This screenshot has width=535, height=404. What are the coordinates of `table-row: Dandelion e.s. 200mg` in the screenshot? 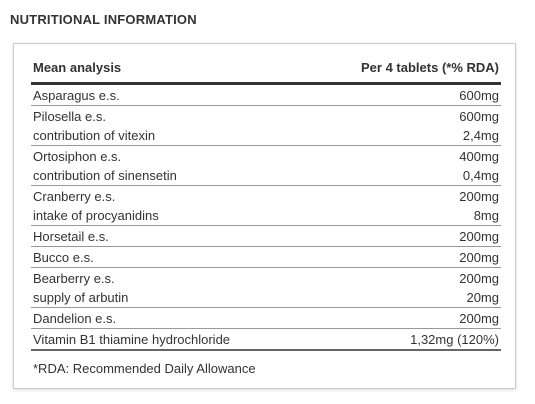 It's located at (266, 318).